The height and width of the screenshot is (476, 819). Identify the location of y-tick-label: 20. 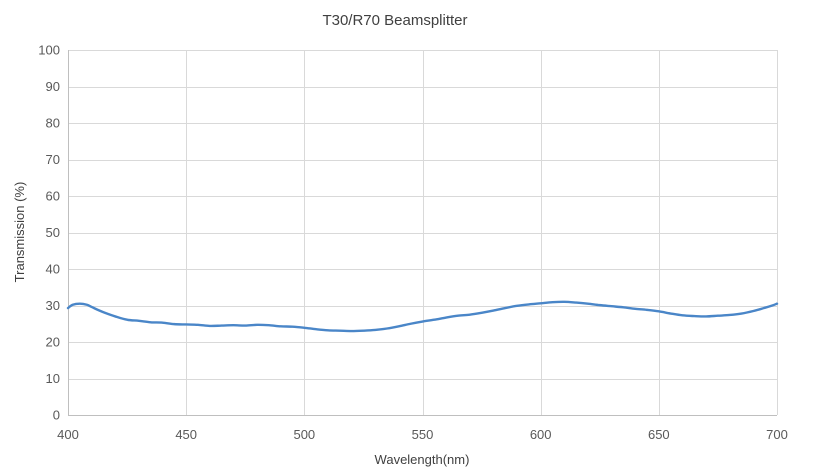
(53, 342).